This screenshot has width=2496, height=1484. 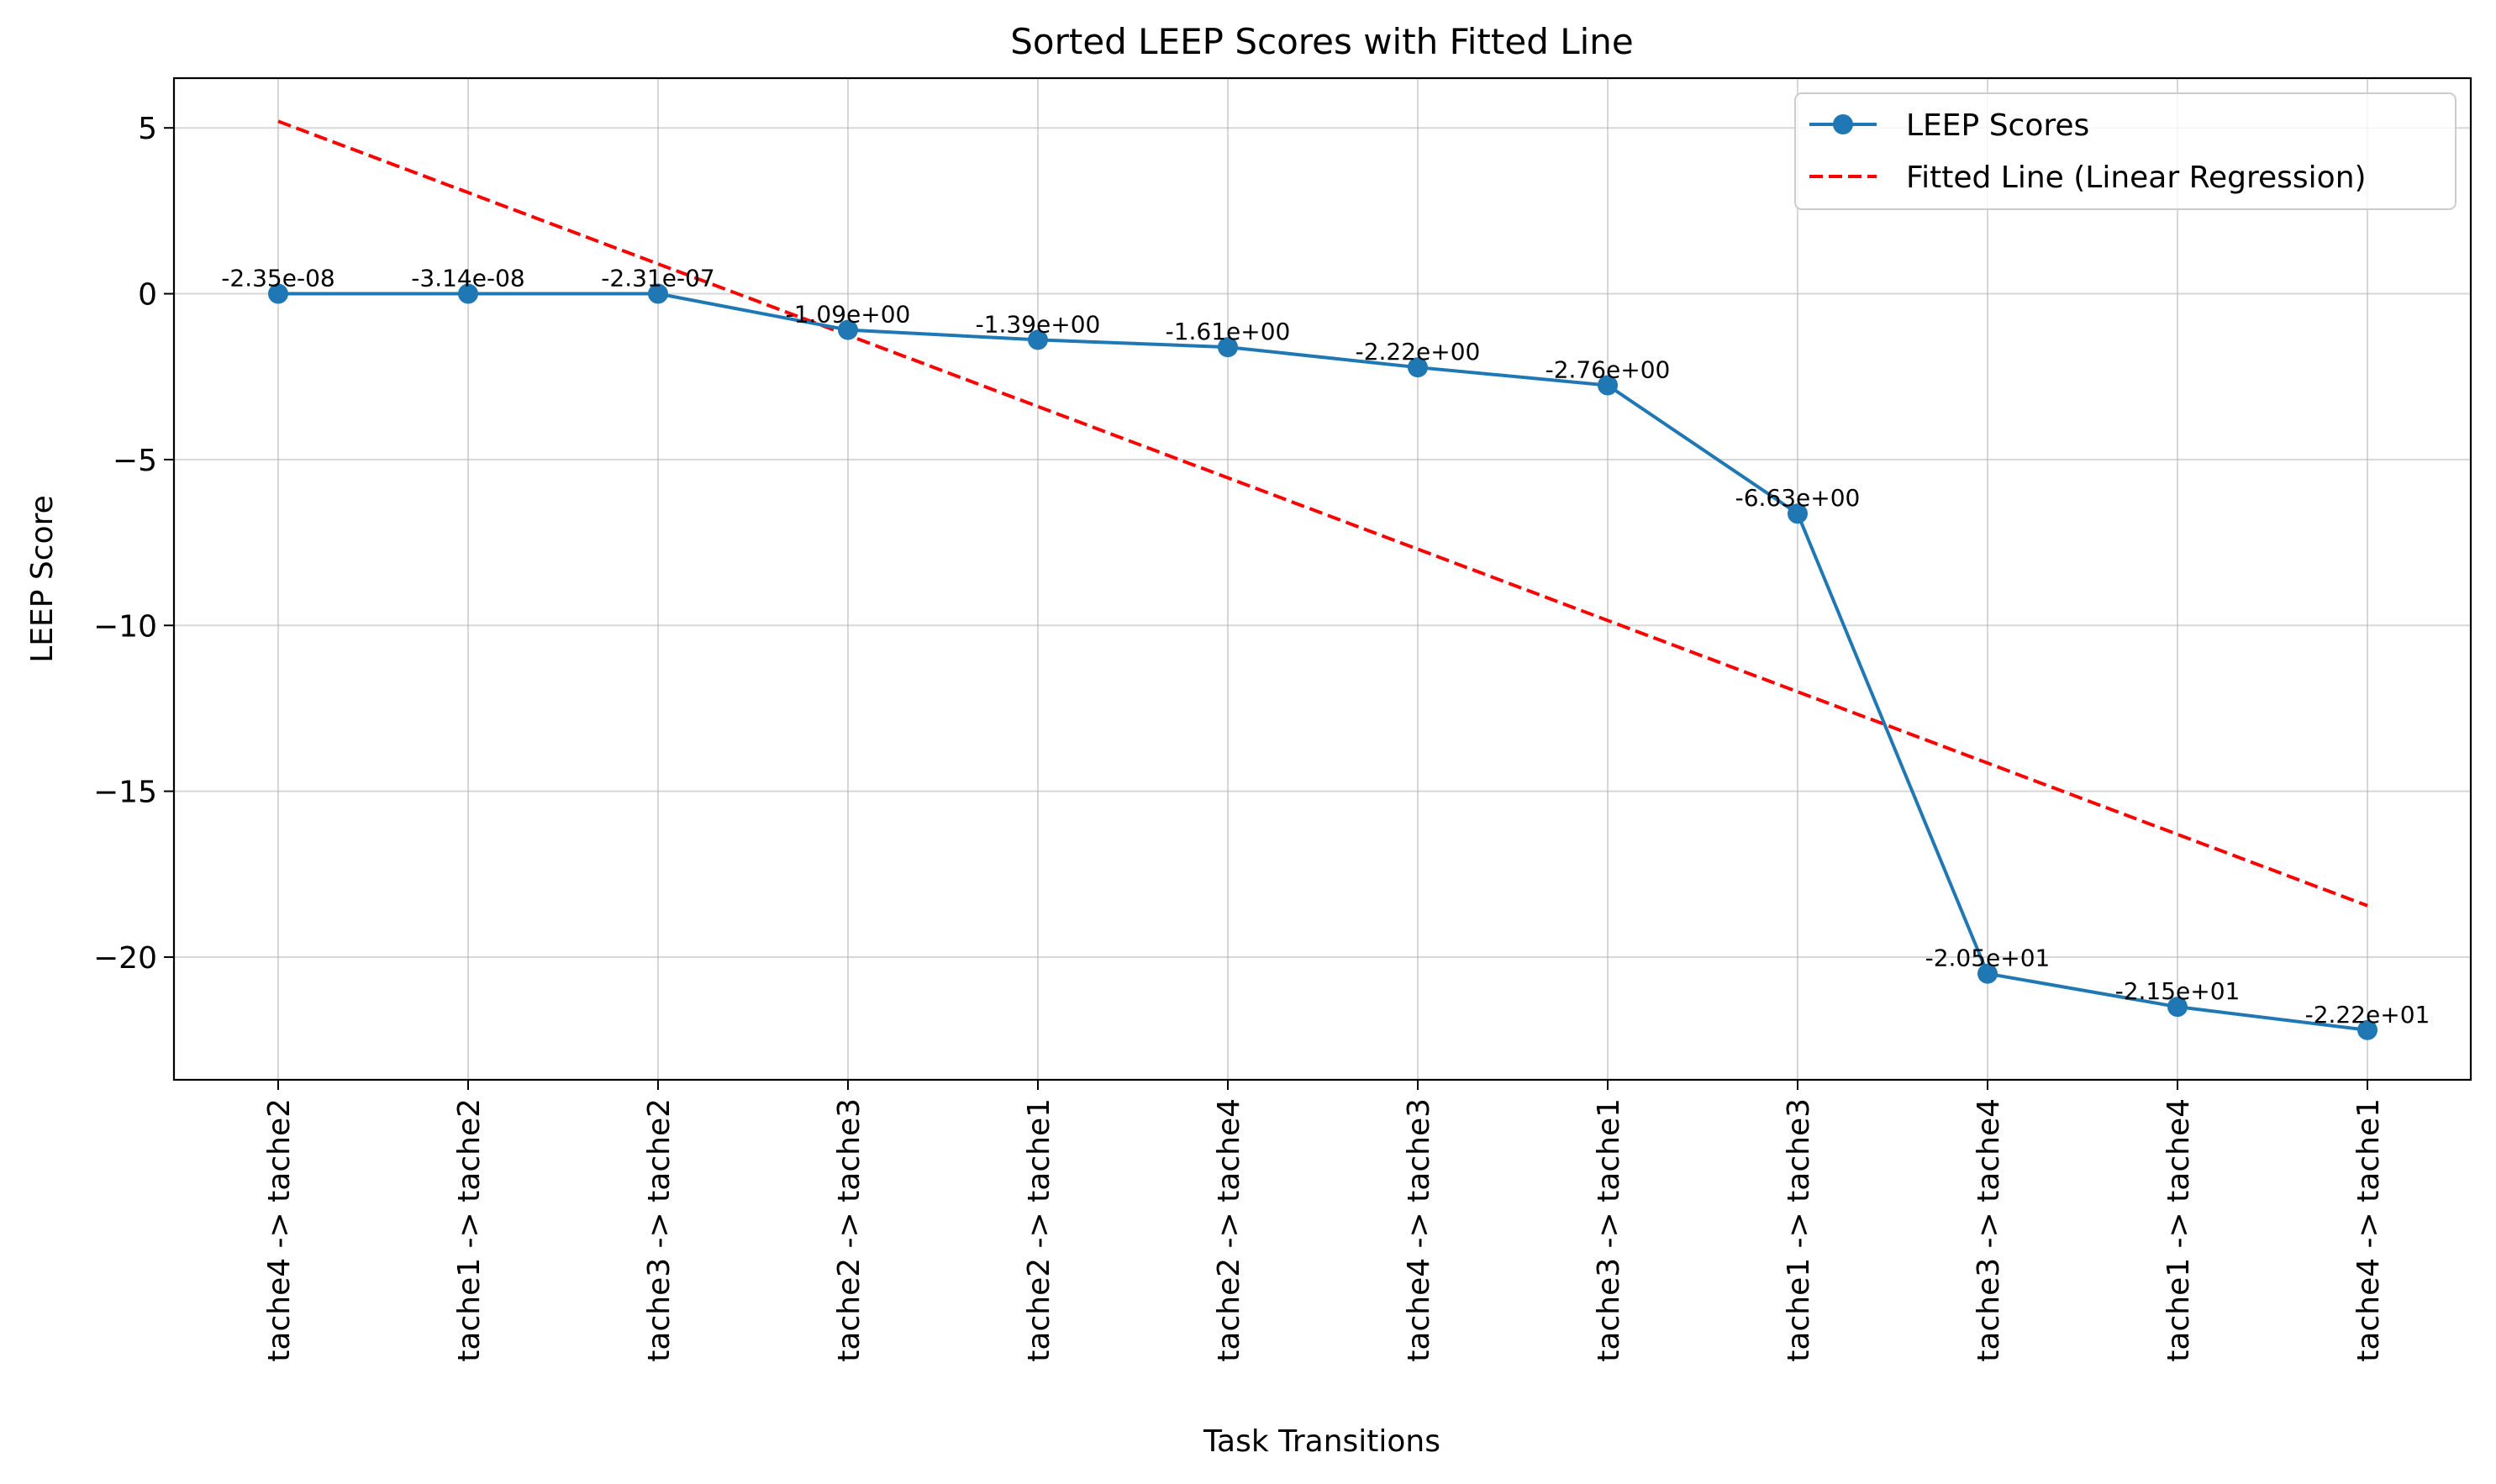 I want to click on x-tick-label: tache4 -> tache1, so click(x=2368, y=1230).